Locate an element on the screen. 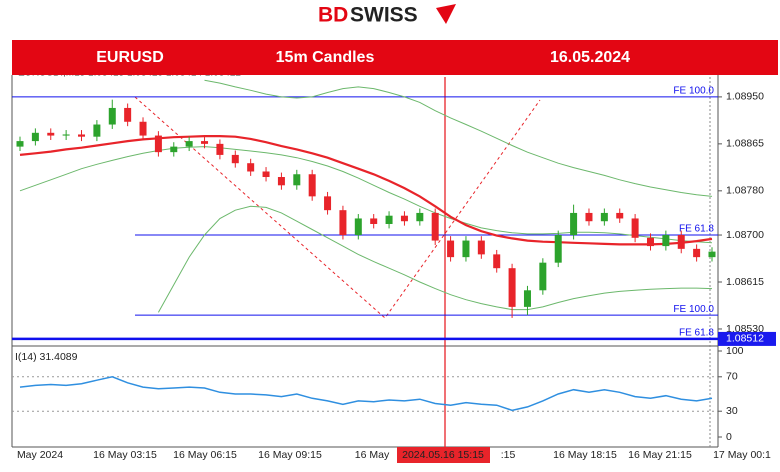 Image resolution: width=780 pixels, height=472 pixels. rsi-line is located at coordinates (366, 394).